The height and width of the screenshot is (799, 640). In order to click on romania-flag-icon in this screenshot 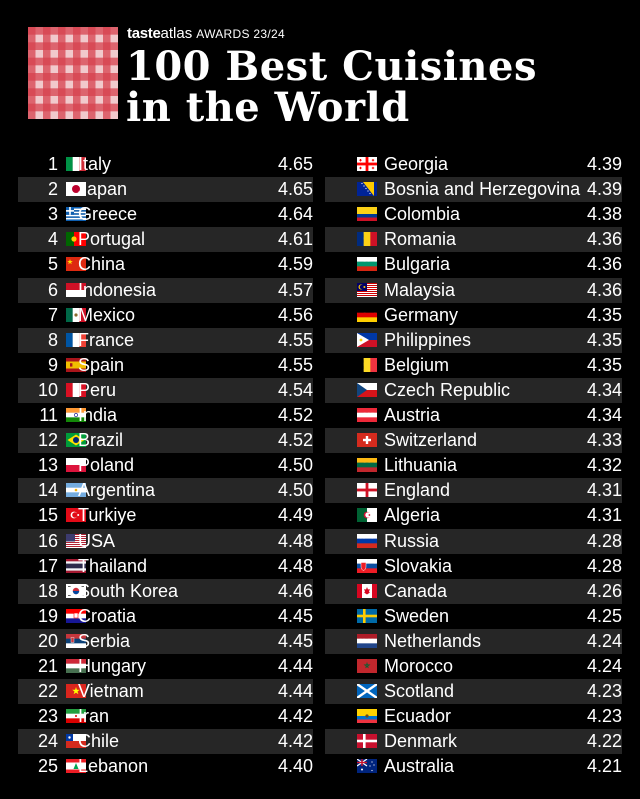, I will do `click(367, 239)`.